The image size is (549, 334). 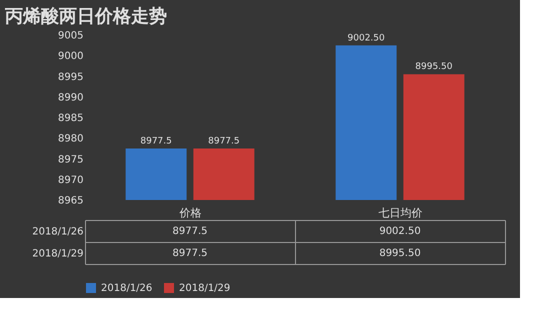 I want to click on x-tick-label: 七日均价, so click(x=400, y=213).